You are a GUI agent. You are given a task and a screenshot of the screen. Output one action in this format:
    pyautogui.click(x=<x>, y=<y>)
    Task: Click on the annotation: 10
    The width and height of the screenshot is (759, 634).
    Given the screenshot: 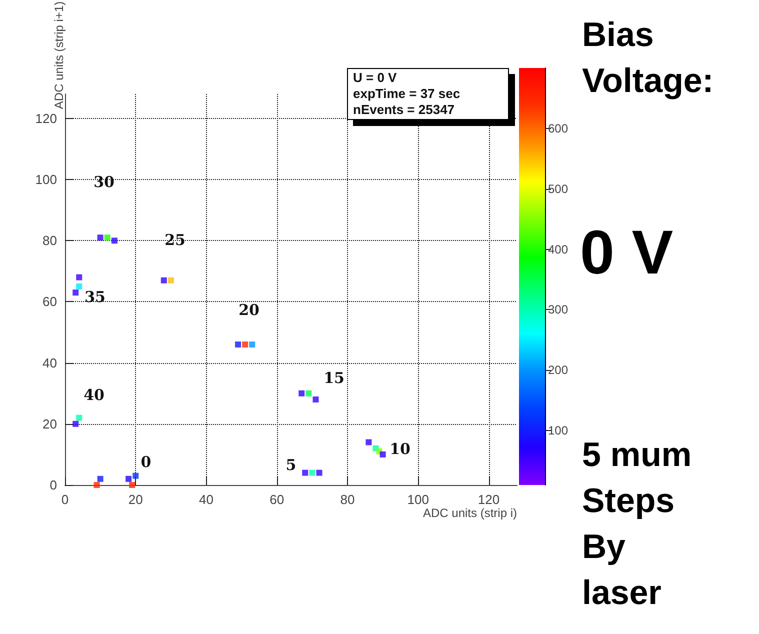 What is the action you would take?
    pyautogui.click(x=400, y=449)
    